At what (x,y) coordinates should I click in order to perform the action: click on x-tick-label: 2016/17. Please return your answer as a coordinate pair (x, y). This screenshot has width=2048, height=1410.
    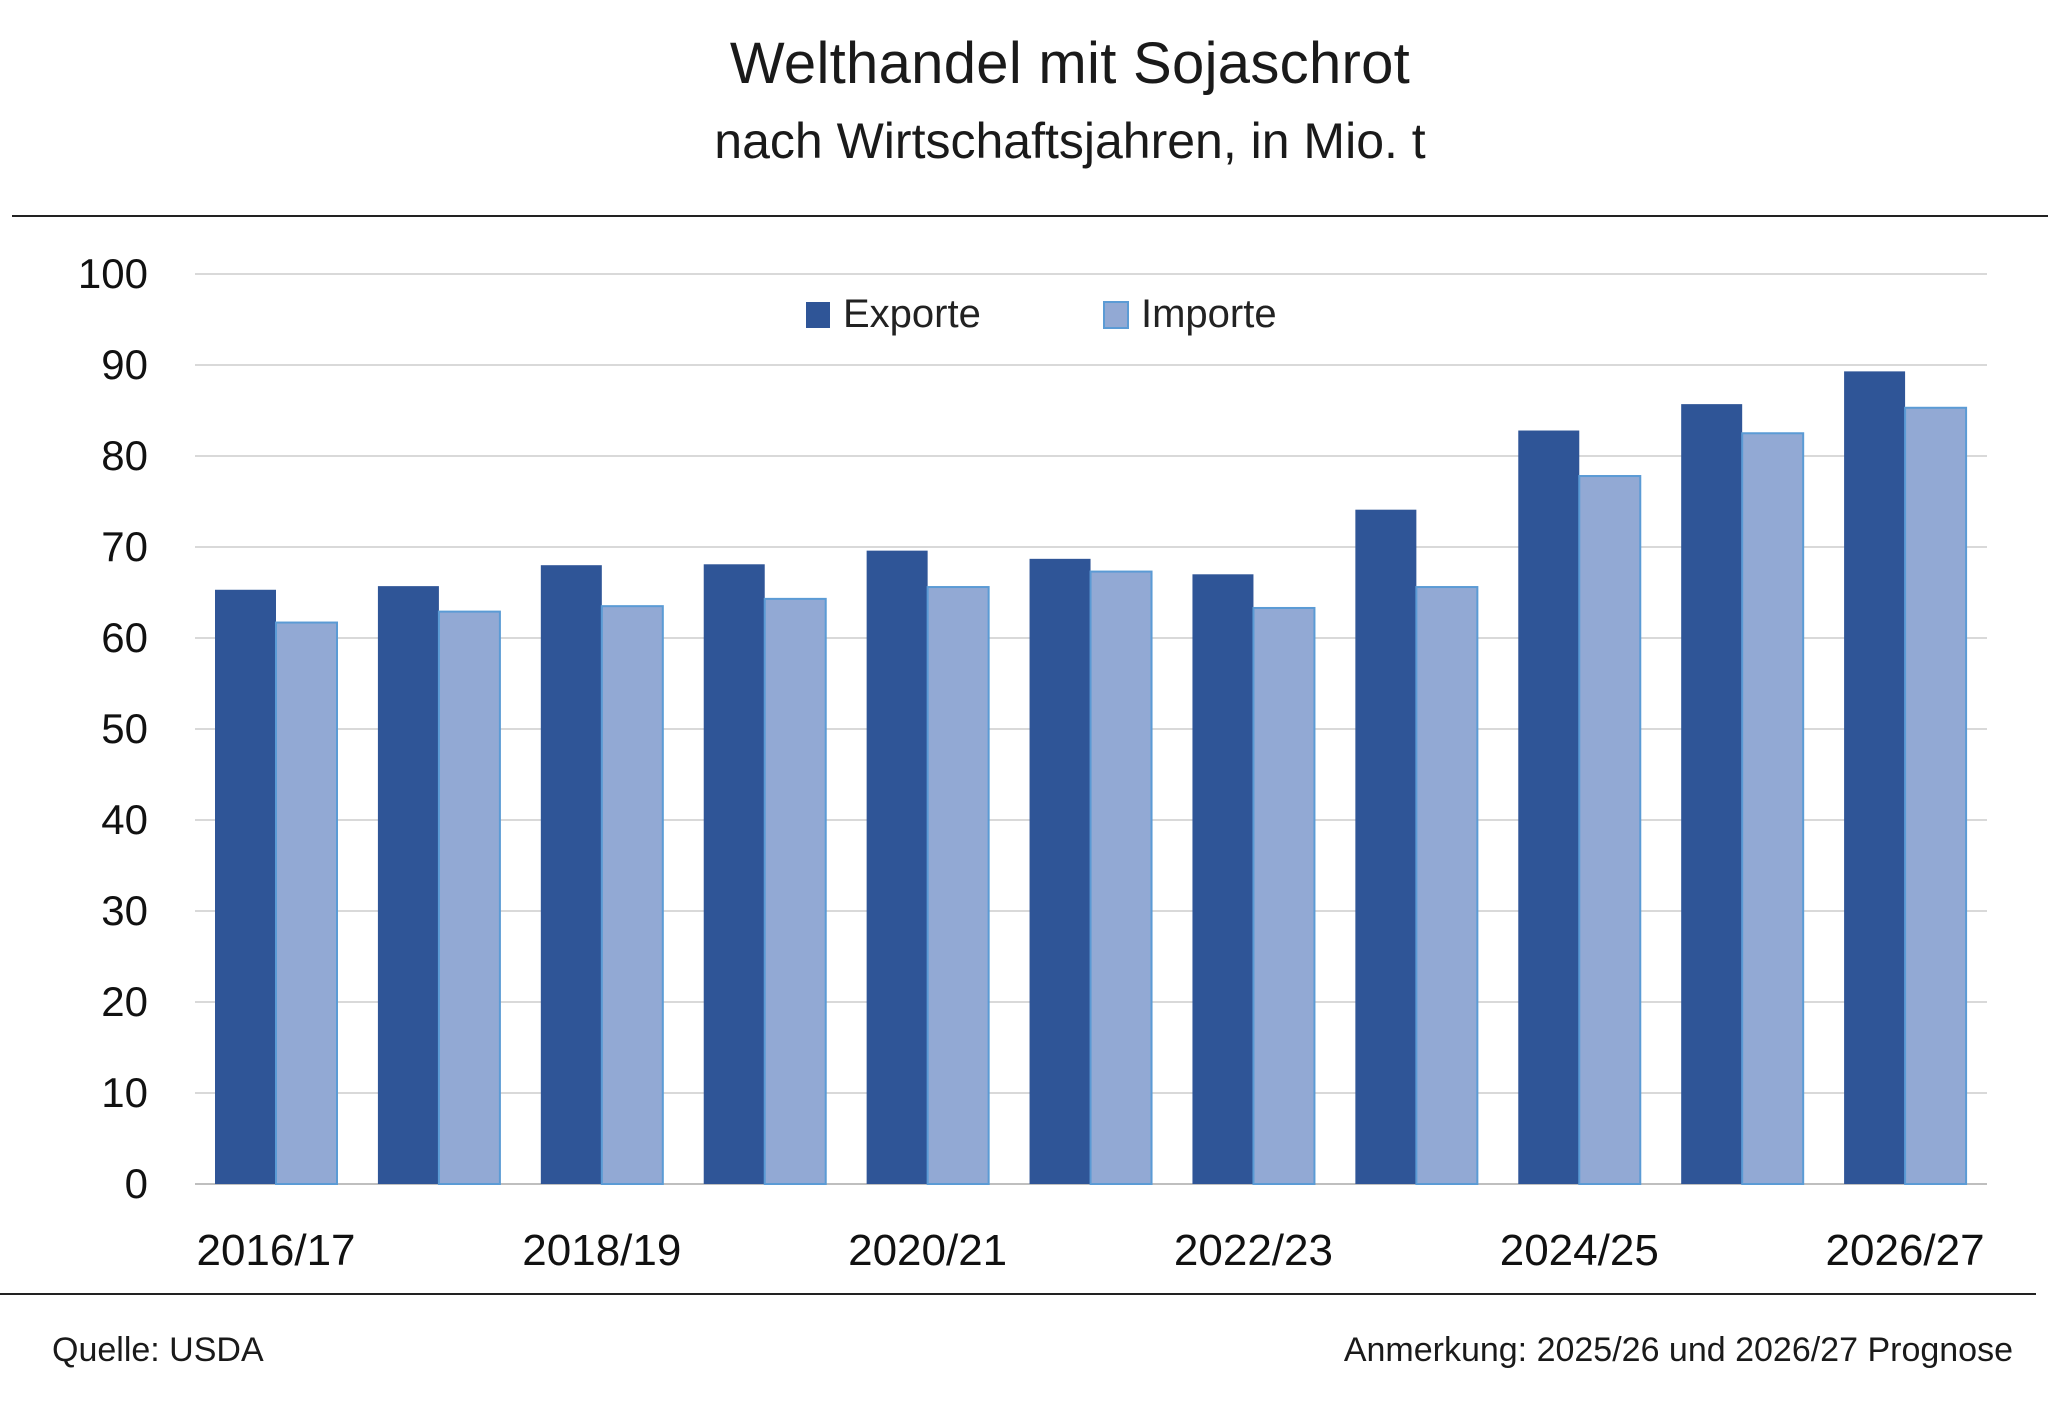
    Looking at the image, I should click on (275, 1250).